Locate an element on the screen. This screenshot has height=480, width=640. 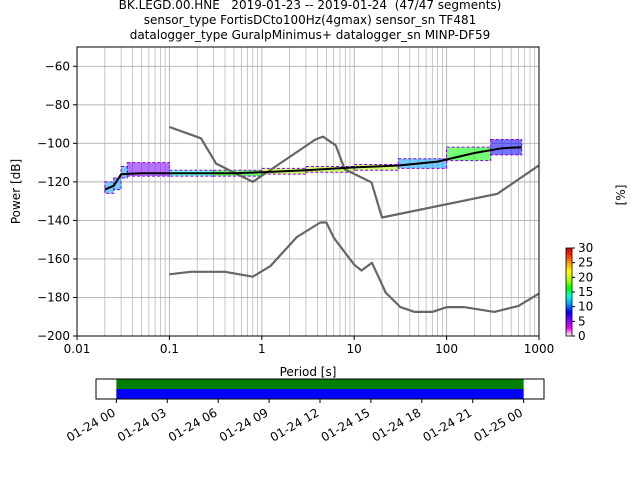
y-axis-label: Power [dB] is located at coordinates (16, 191).